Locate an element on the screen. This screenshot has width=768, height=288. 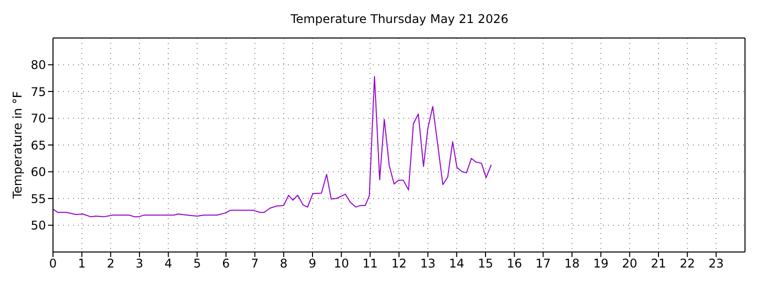
x-tick-label: 11 is located at coordinates (370, 263).